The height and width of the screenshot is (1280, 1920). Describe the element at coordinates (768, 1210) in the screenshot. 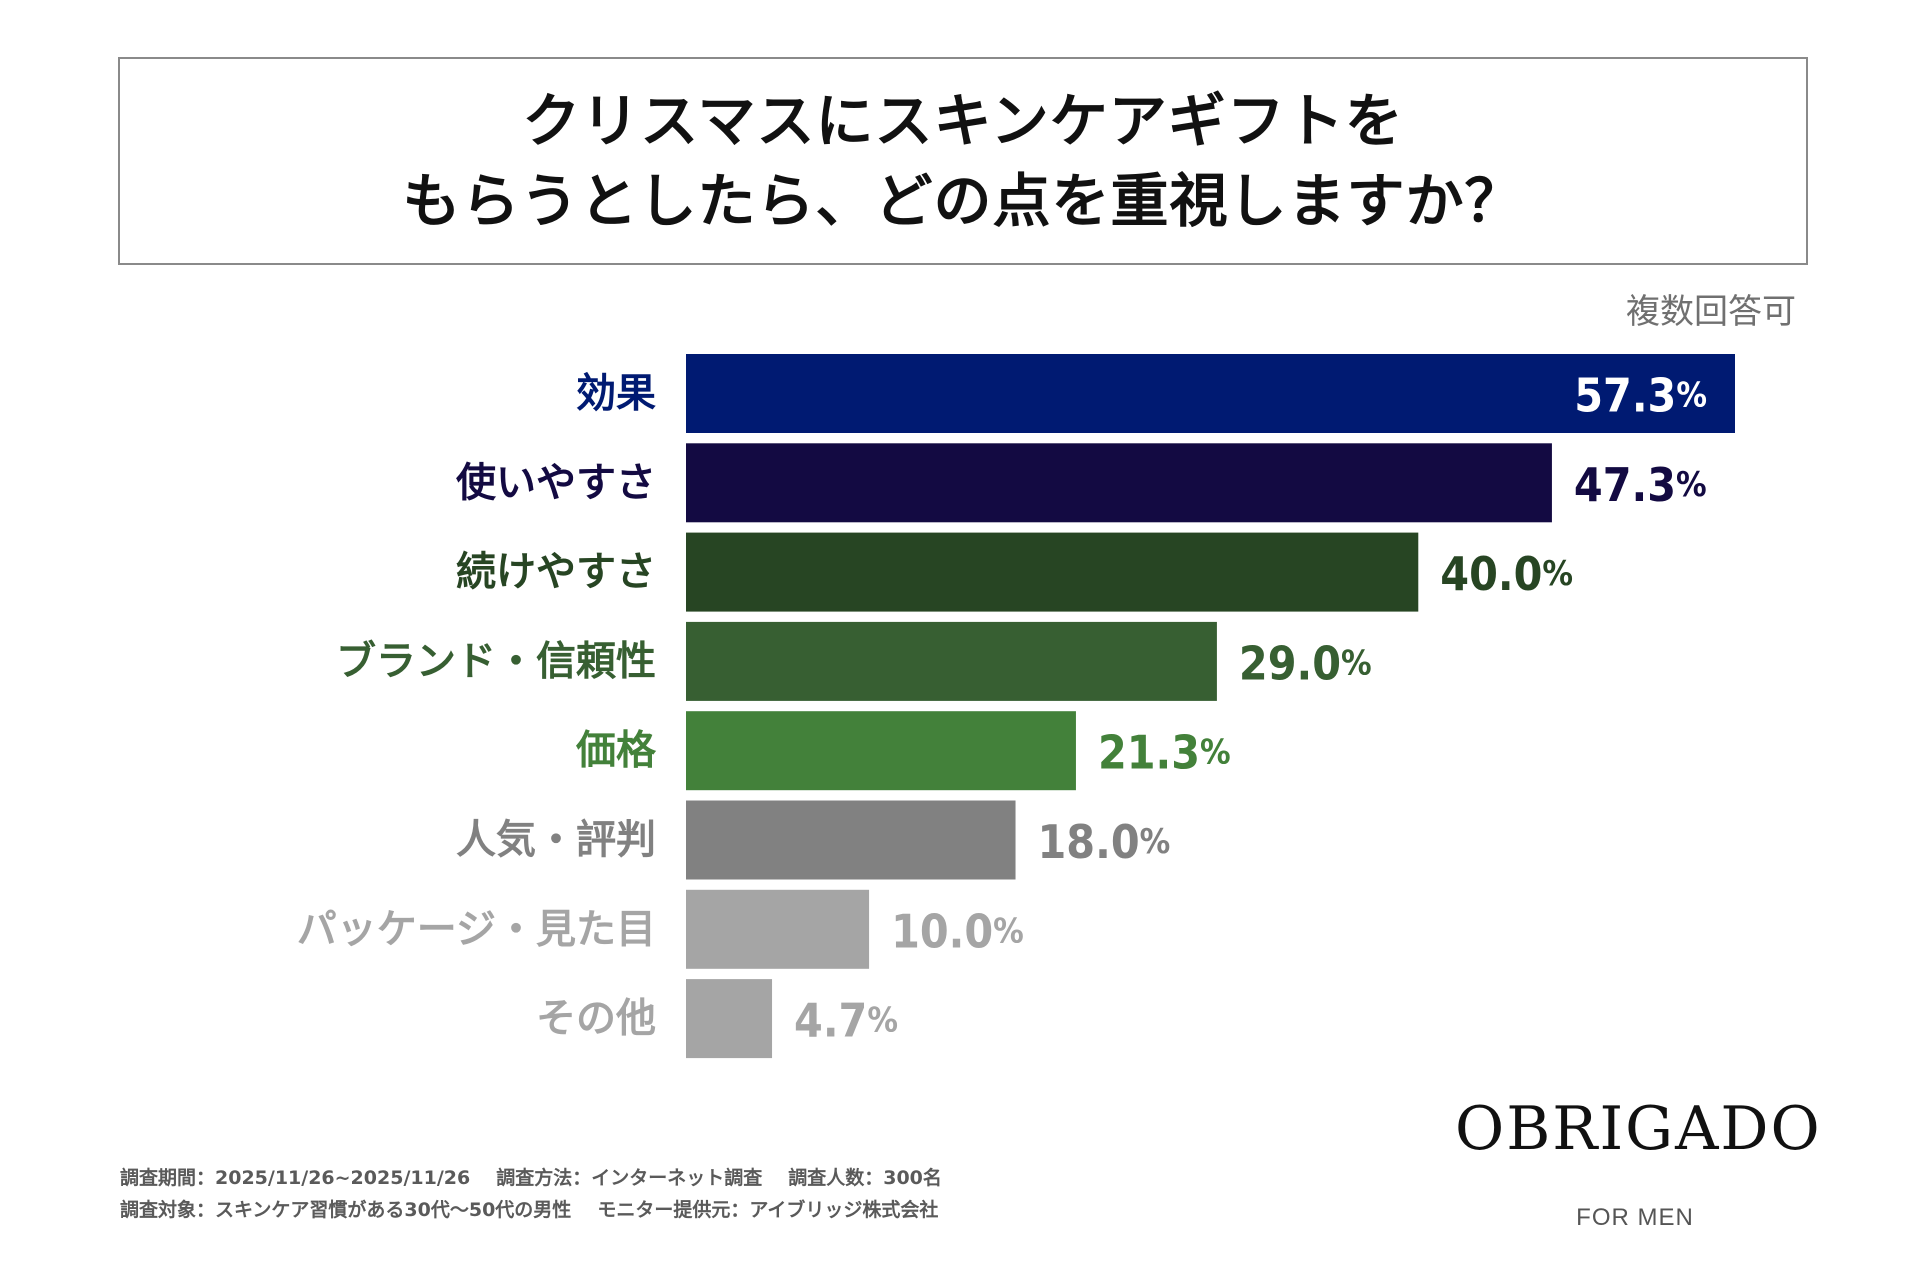

I see `monitor-provider: モニター提供元：アイブリッジ株式会社` at that location.